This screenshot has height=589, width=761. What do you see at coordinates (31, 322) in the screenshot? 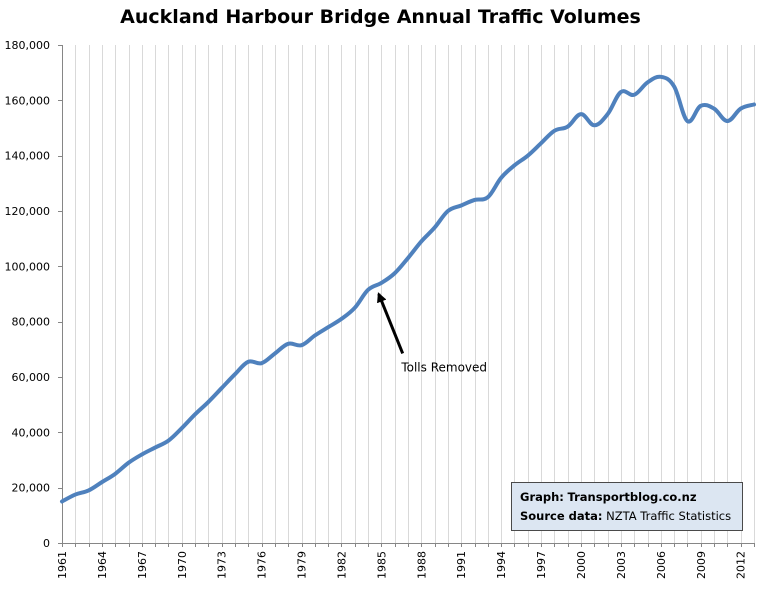
I see `y-tick-label: 80,000` at bounding box center [31, 322].